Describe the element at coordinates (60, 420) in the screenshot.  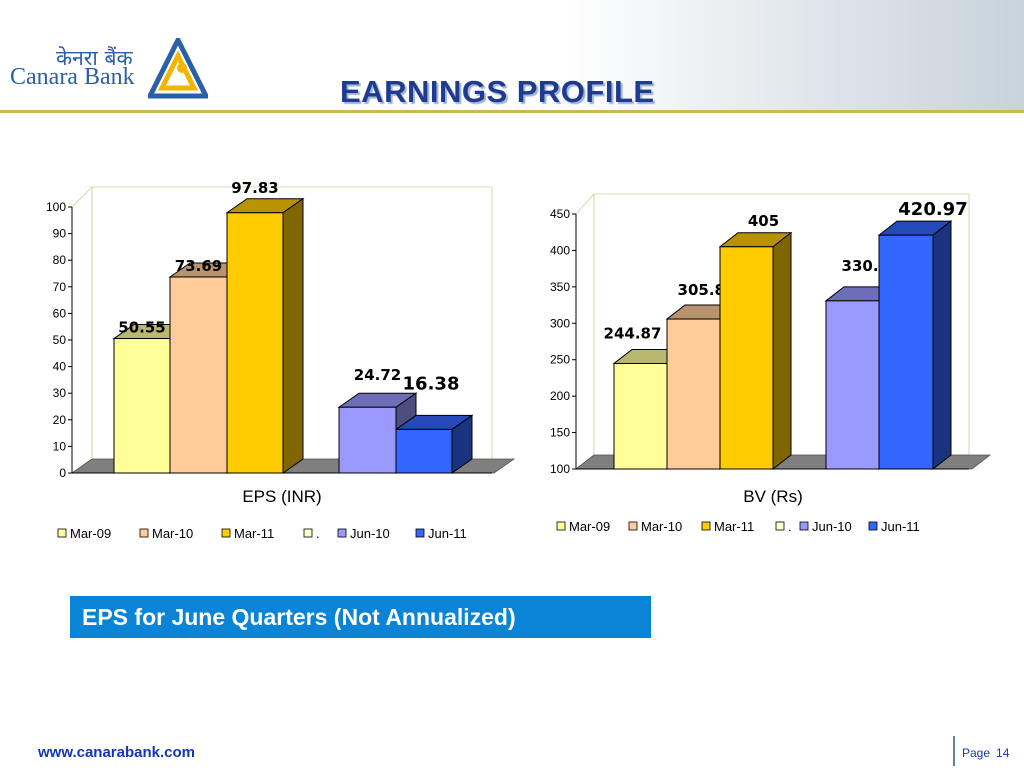
I see `chart-0-ytick-label: 20` at that location.